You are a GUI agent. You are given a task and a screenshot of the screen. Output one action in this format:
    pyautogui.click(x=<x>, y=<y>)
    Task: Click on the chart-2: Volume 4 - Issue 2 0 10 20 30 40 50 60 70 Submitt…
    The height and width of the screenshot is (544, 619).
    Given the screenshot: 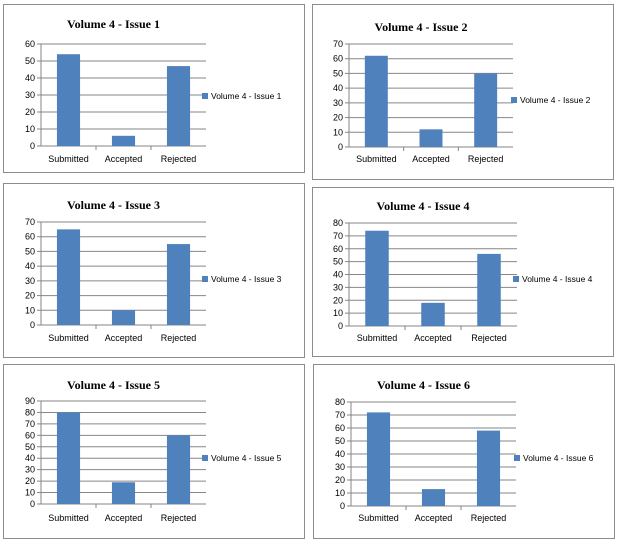 What is the action you would take?
    pyautogui.click(x=462, y=92)
    